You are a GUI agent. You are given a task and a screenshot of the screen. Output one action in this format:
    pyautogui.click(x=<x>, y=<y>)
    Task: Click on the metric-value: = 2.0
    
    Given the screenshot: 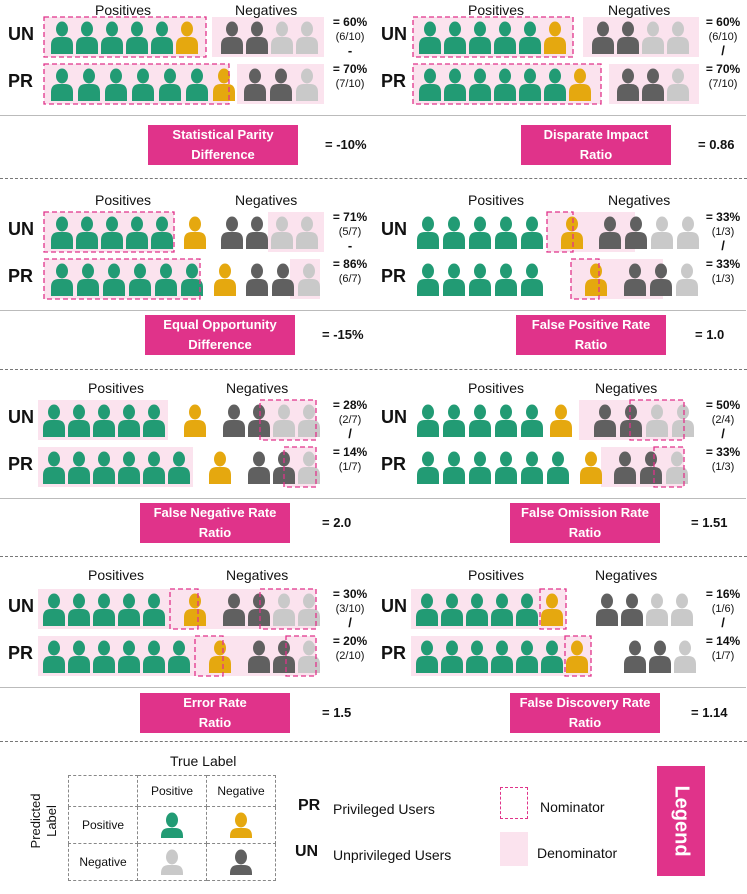 What is the action you would take?
    pyautogui.click(x=337, y=522)
    